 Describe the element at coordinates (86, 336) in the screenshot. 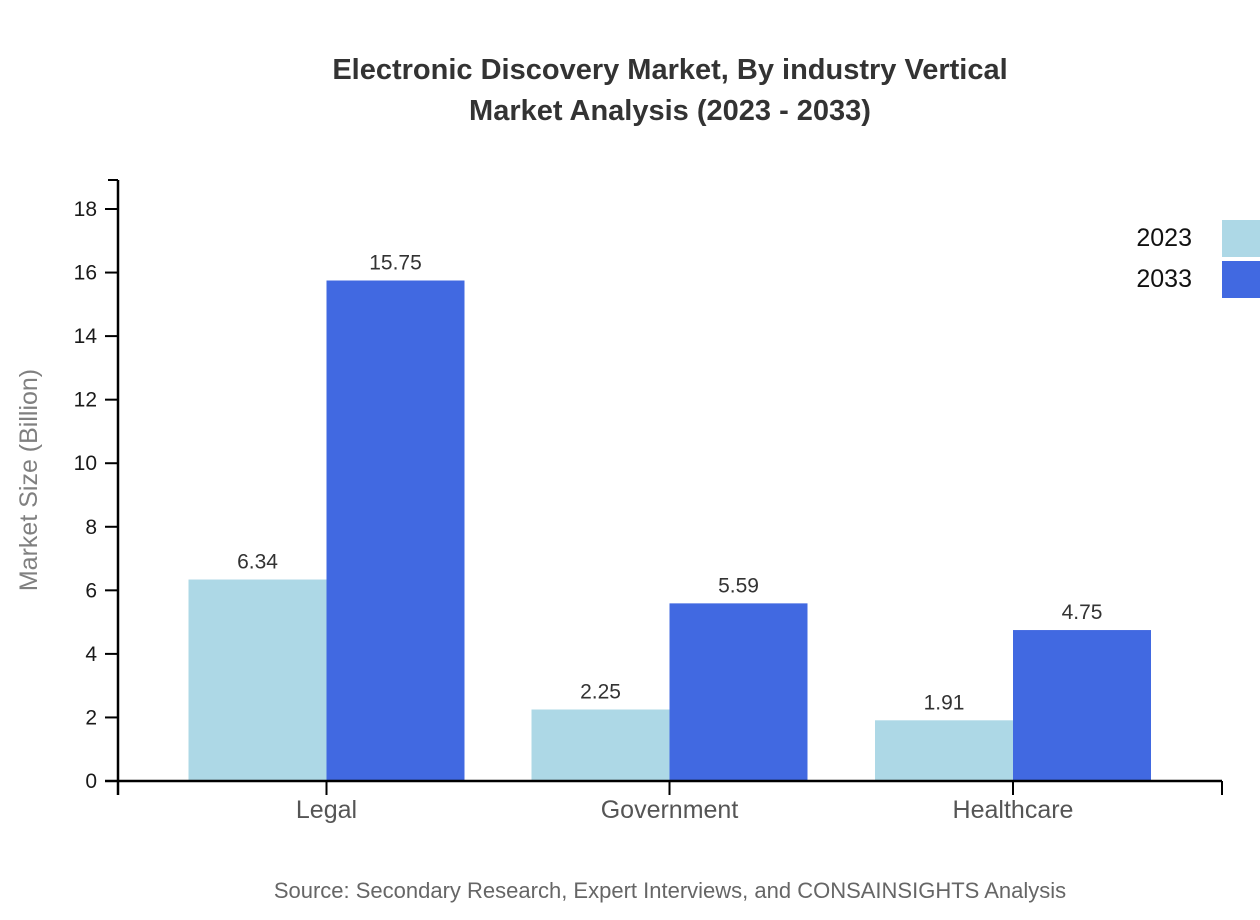

I see `y-tick-label-14: 14` at that location.